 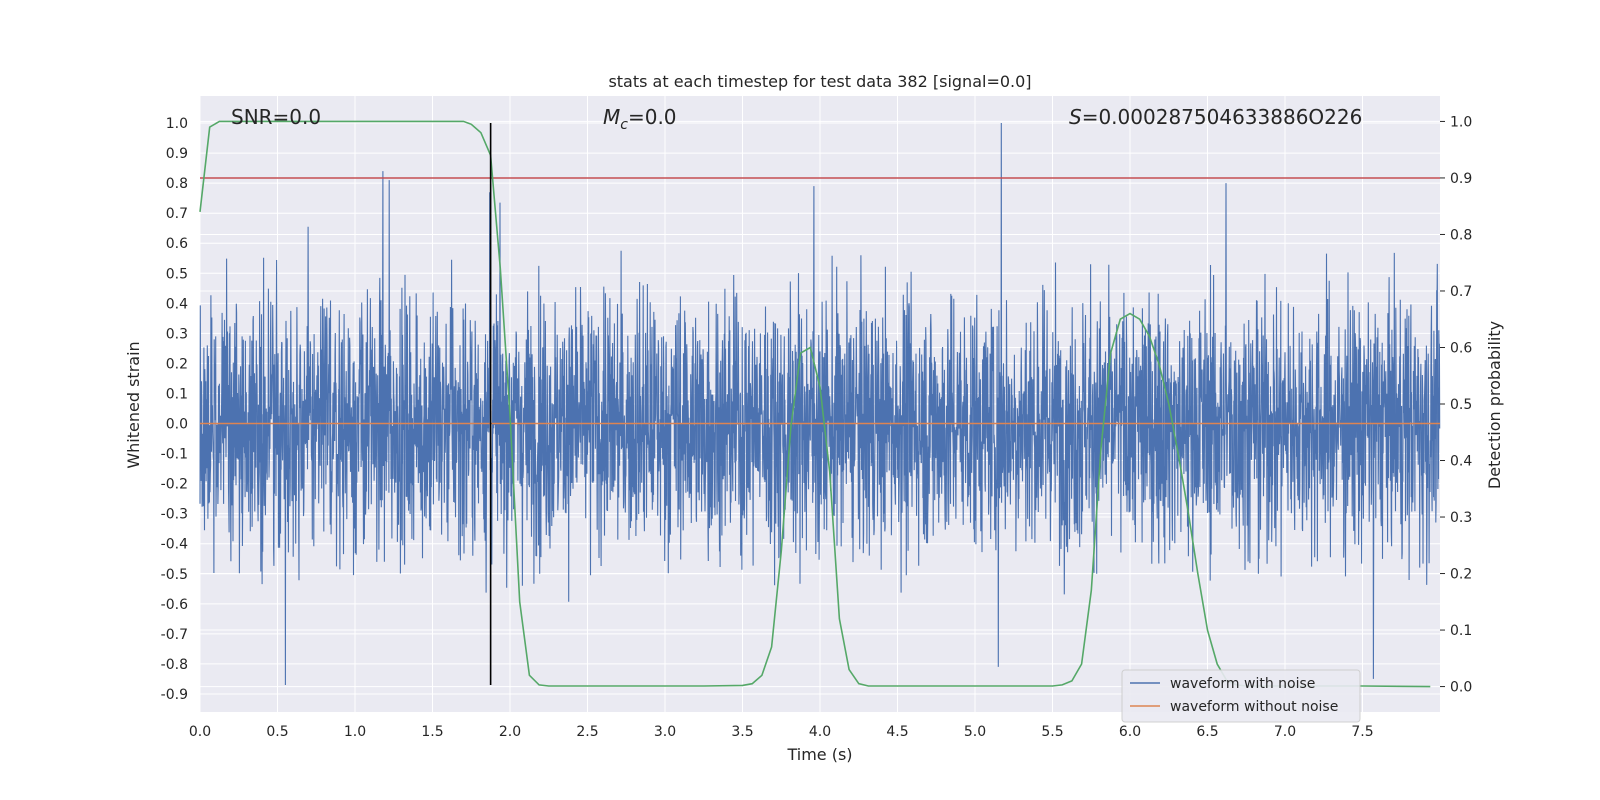 I want to click on annotation-s-symbol: S, so click(x=1075, y=117).